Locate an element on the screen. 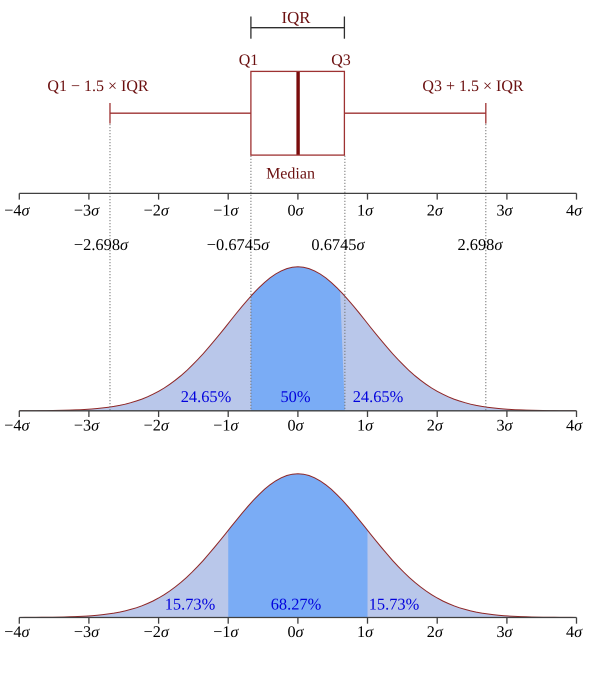 The image size is (610, 681). svg-text: 0.6745σ is located at coordinates (338, 244).